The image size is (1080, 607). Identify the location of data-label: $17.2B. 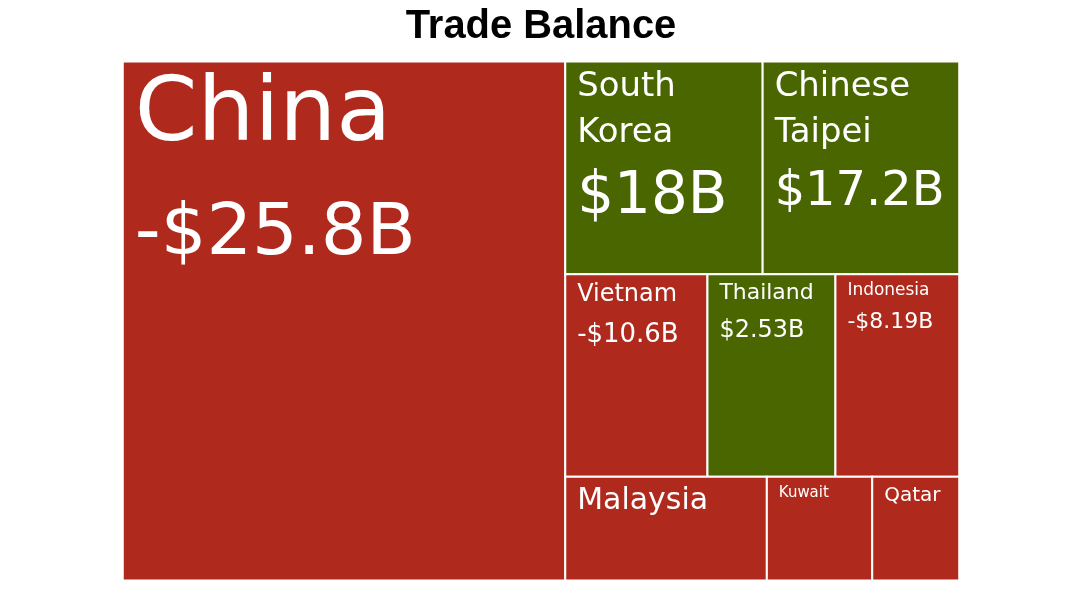
(859, 188).